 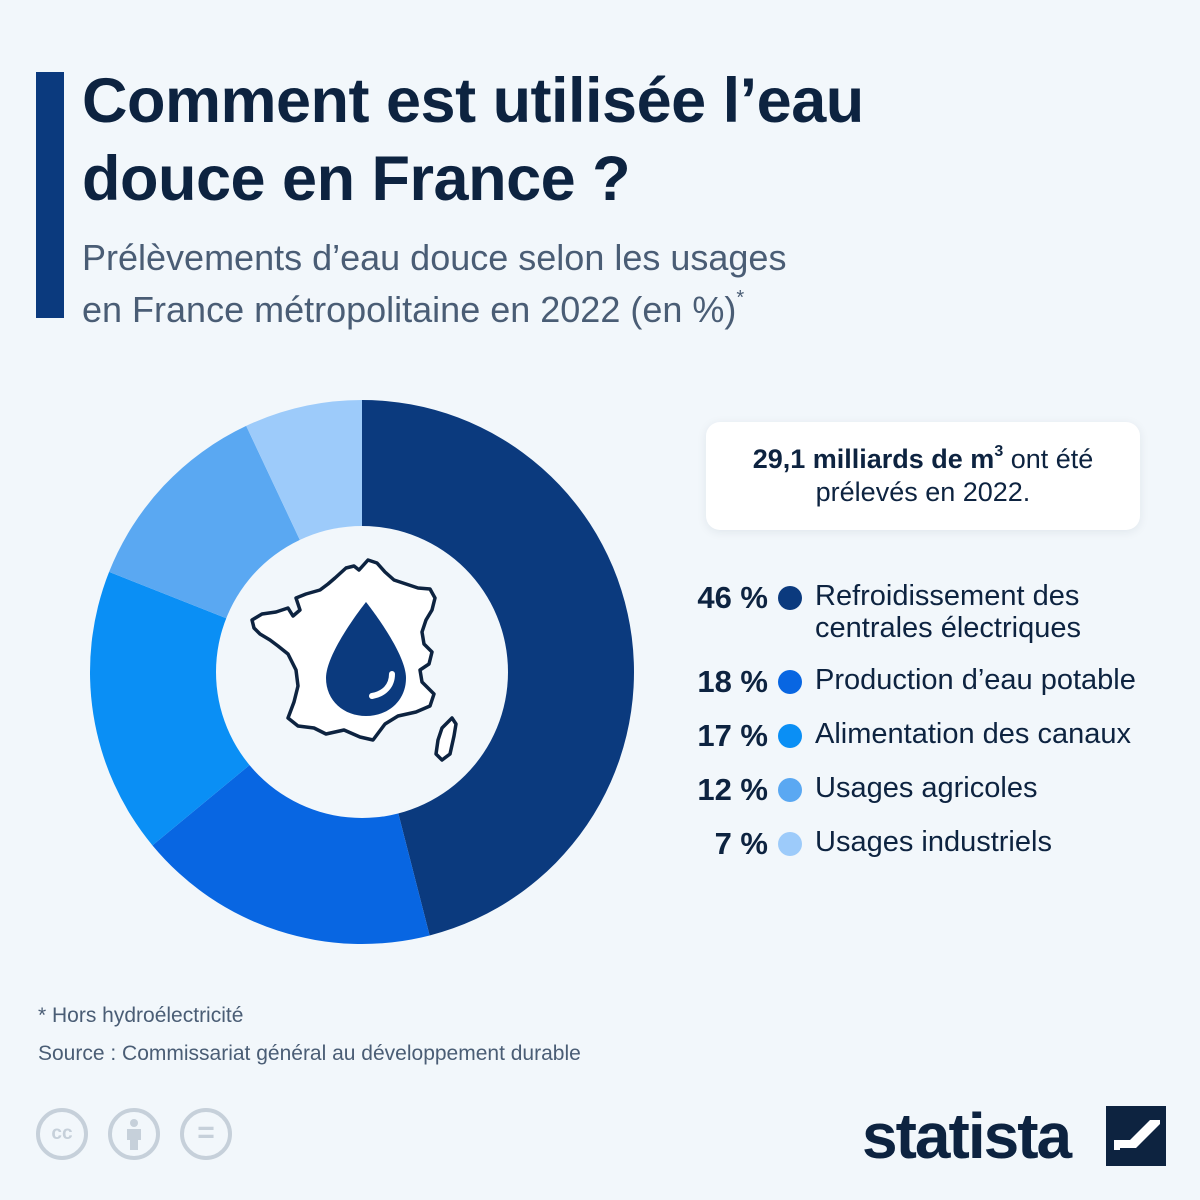 I want to click on callout-text-line-2: prélevés en 2022., so click(x=923, y=492).